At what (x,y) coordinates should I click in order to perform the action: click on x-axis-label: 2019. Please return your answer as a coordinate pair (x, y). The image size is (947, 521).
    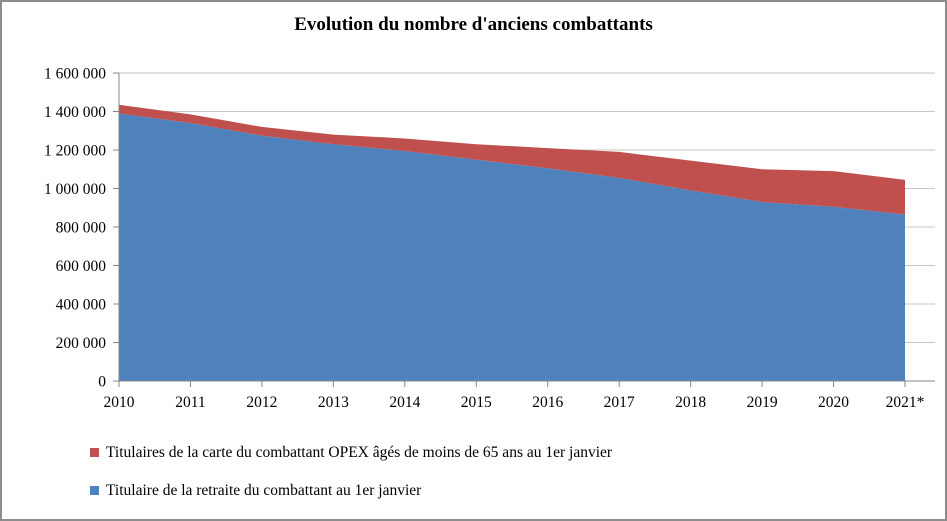
    Looking at the image, I should click on (762, 402).